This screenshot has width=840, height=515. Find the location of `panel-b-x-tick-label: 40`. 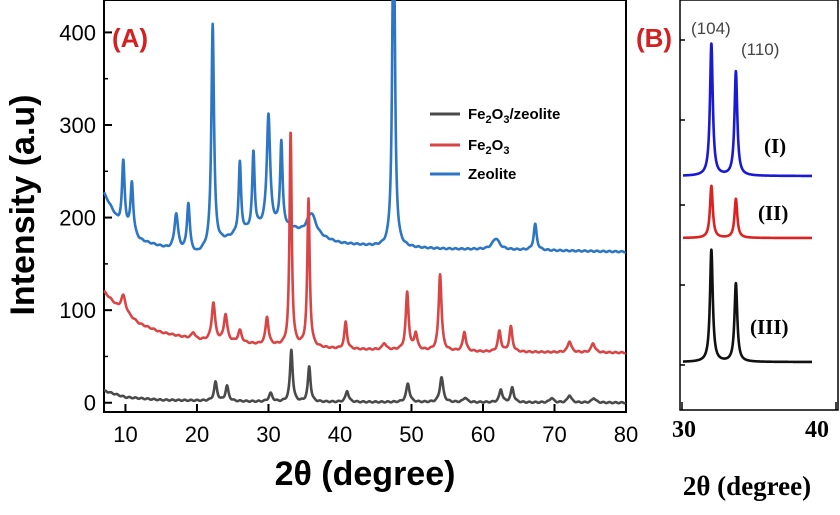

panel-b-x-tick-label: 40 is located at coordinates (817, 430).